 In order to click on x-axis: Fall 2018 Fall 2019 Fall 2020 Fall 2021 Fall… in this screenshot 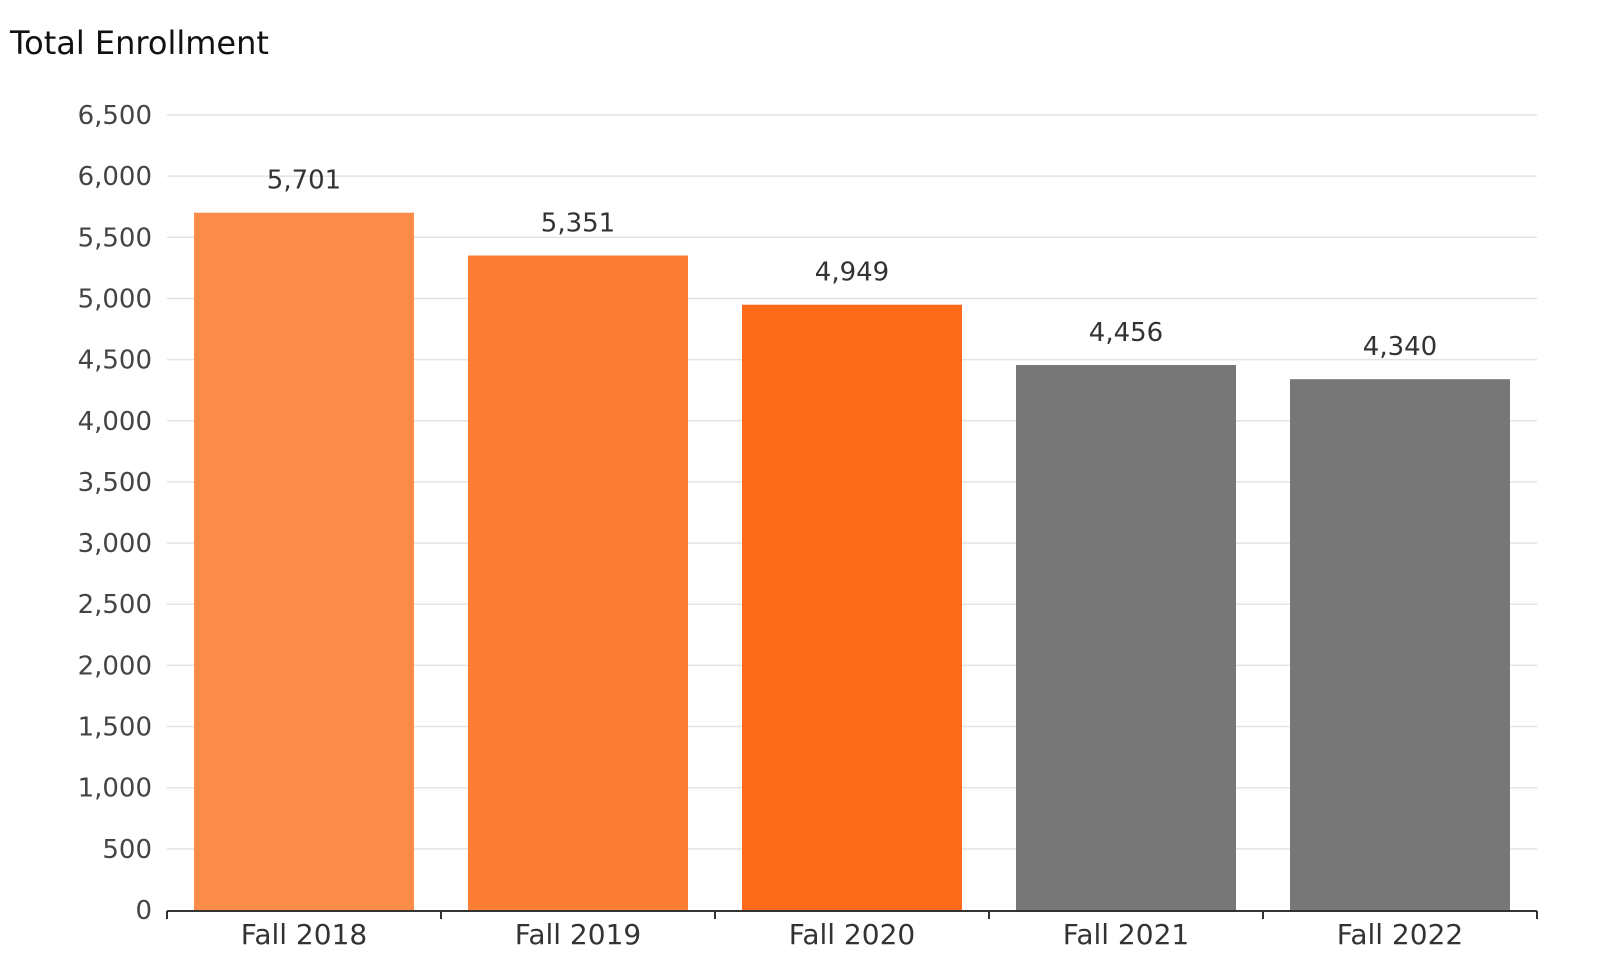, I will do `click(852, 930)`.